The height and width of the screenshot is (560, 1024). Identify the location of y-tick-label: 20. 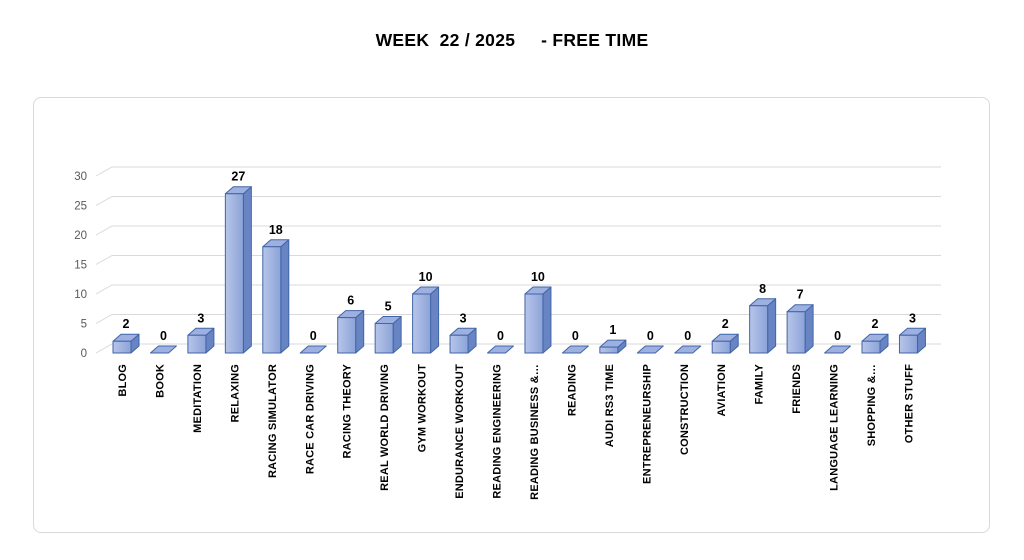
(80, 236).